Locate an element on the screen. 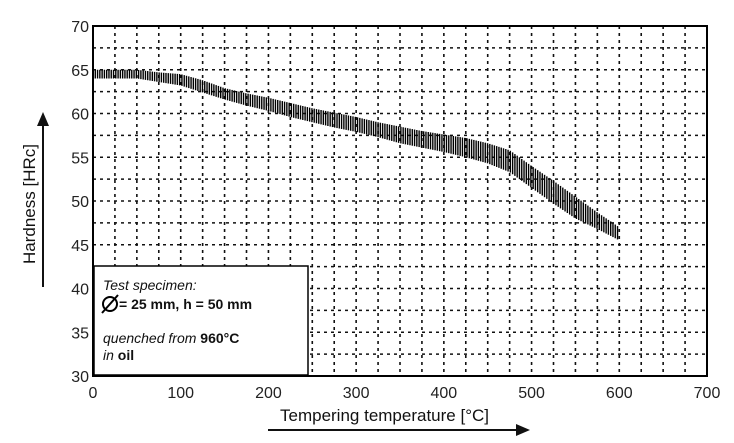 This screenshot has height=443, width=734. x-tick-label: 500 is located at coordinates (531, 393).